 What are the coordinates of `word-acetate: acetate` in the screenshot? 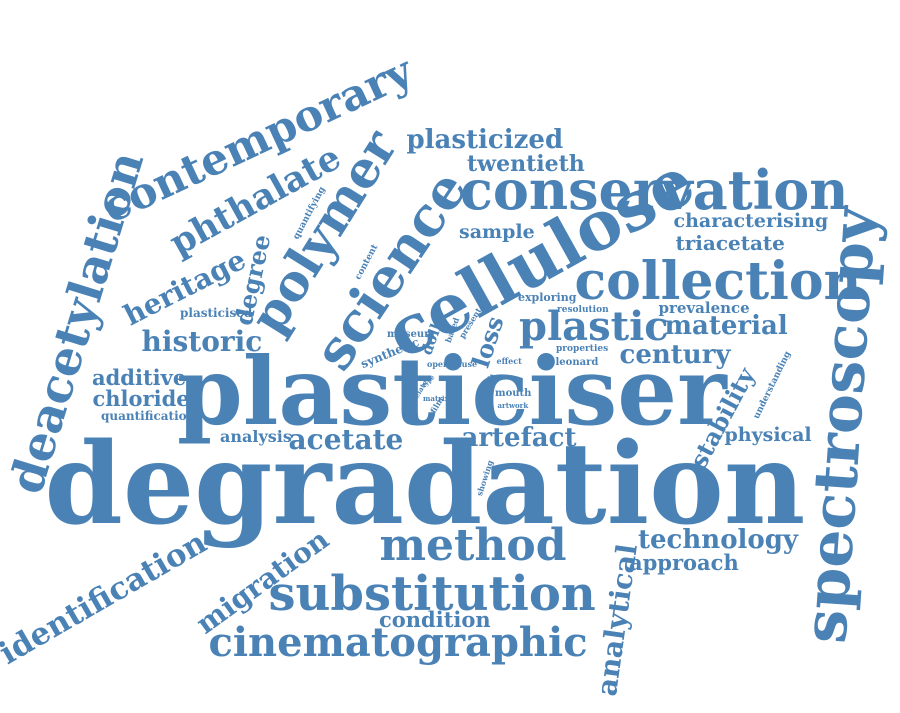 It's located at (346, 439).